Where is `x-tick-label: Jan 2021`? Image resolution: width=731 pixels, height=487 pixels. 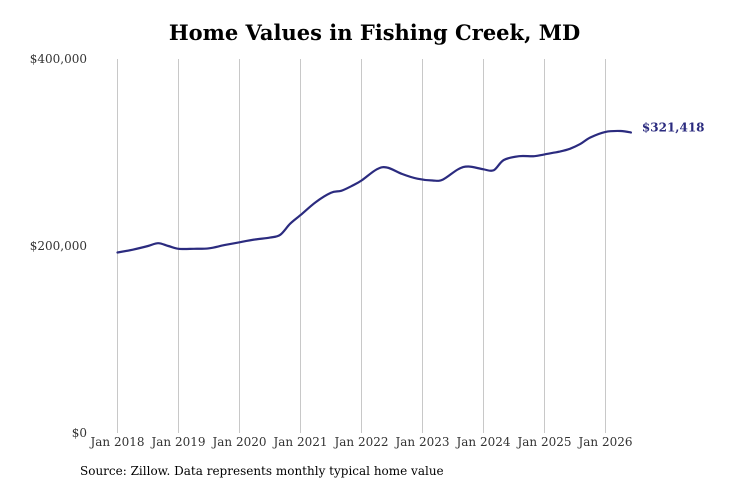
x-tick-label: Jan 2021 is located at coordinates (299, 442).